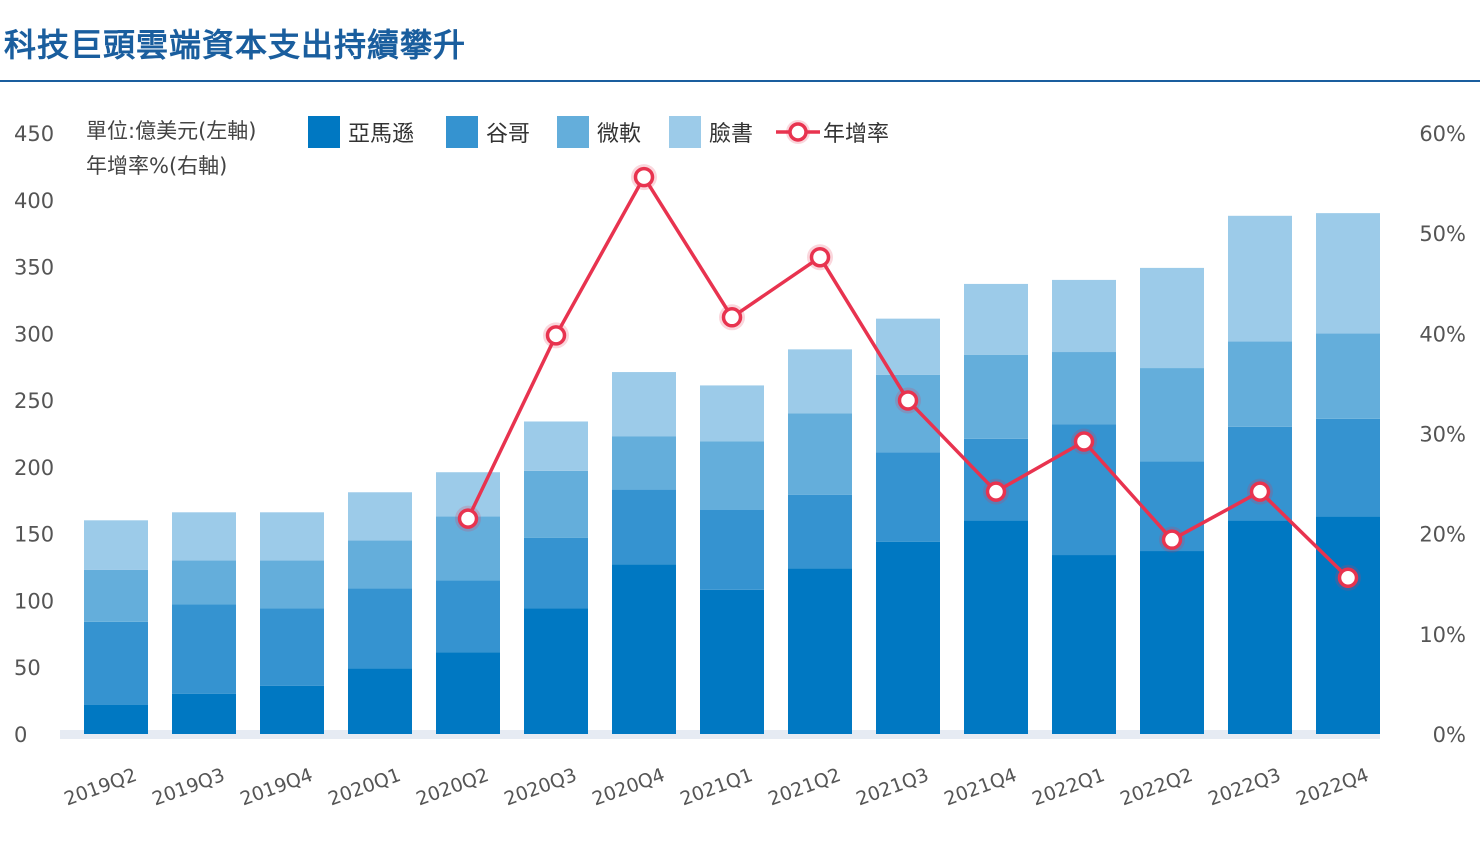 The width and height of the screenshot is (1480, 852). I want to click on y-right-tick-label: 0%, so click(1449, 735).